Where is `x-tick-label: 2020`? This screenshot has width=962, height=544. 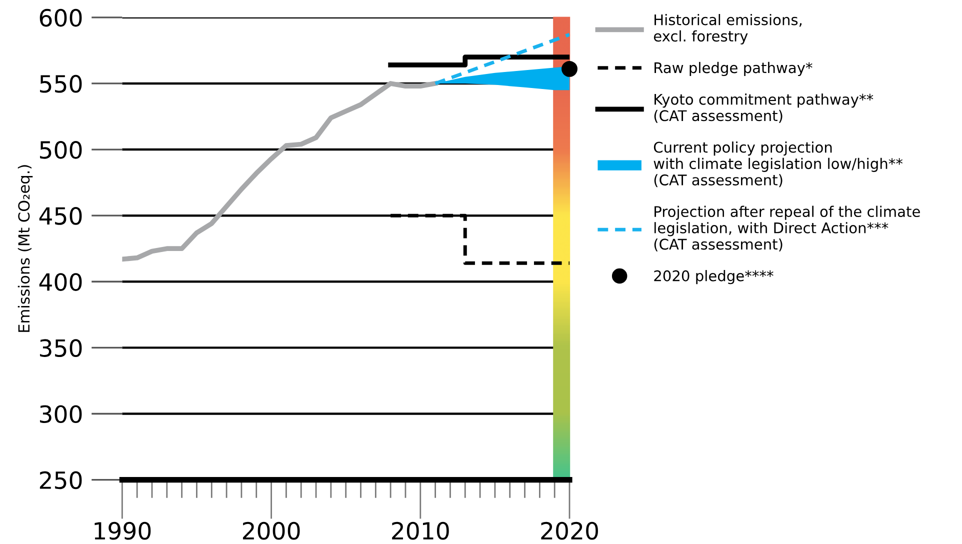 x-tick-label: 2020 is located at coordinates (569, 531).